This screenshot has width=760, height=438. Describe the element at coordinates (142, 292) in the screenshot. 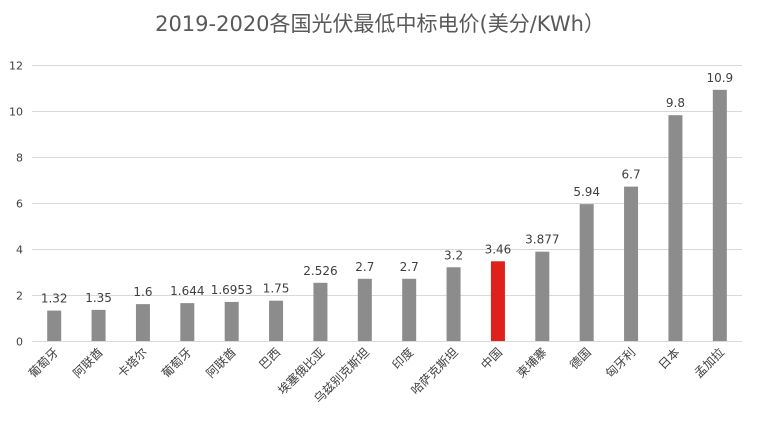

I see `data-label: 1.6` at that location.